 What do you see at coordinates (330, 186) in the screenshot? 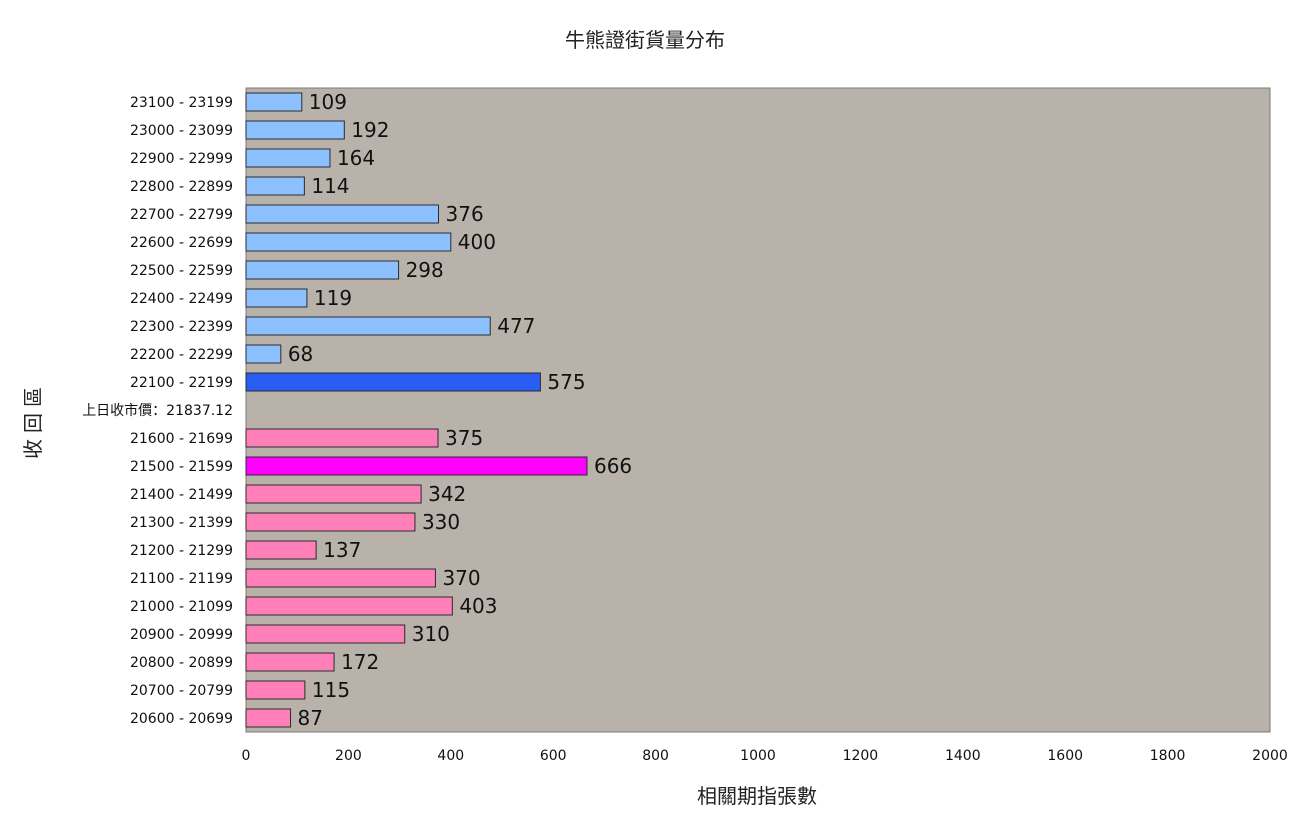
I see `value-label: 114` at bounding box center [330, 186].